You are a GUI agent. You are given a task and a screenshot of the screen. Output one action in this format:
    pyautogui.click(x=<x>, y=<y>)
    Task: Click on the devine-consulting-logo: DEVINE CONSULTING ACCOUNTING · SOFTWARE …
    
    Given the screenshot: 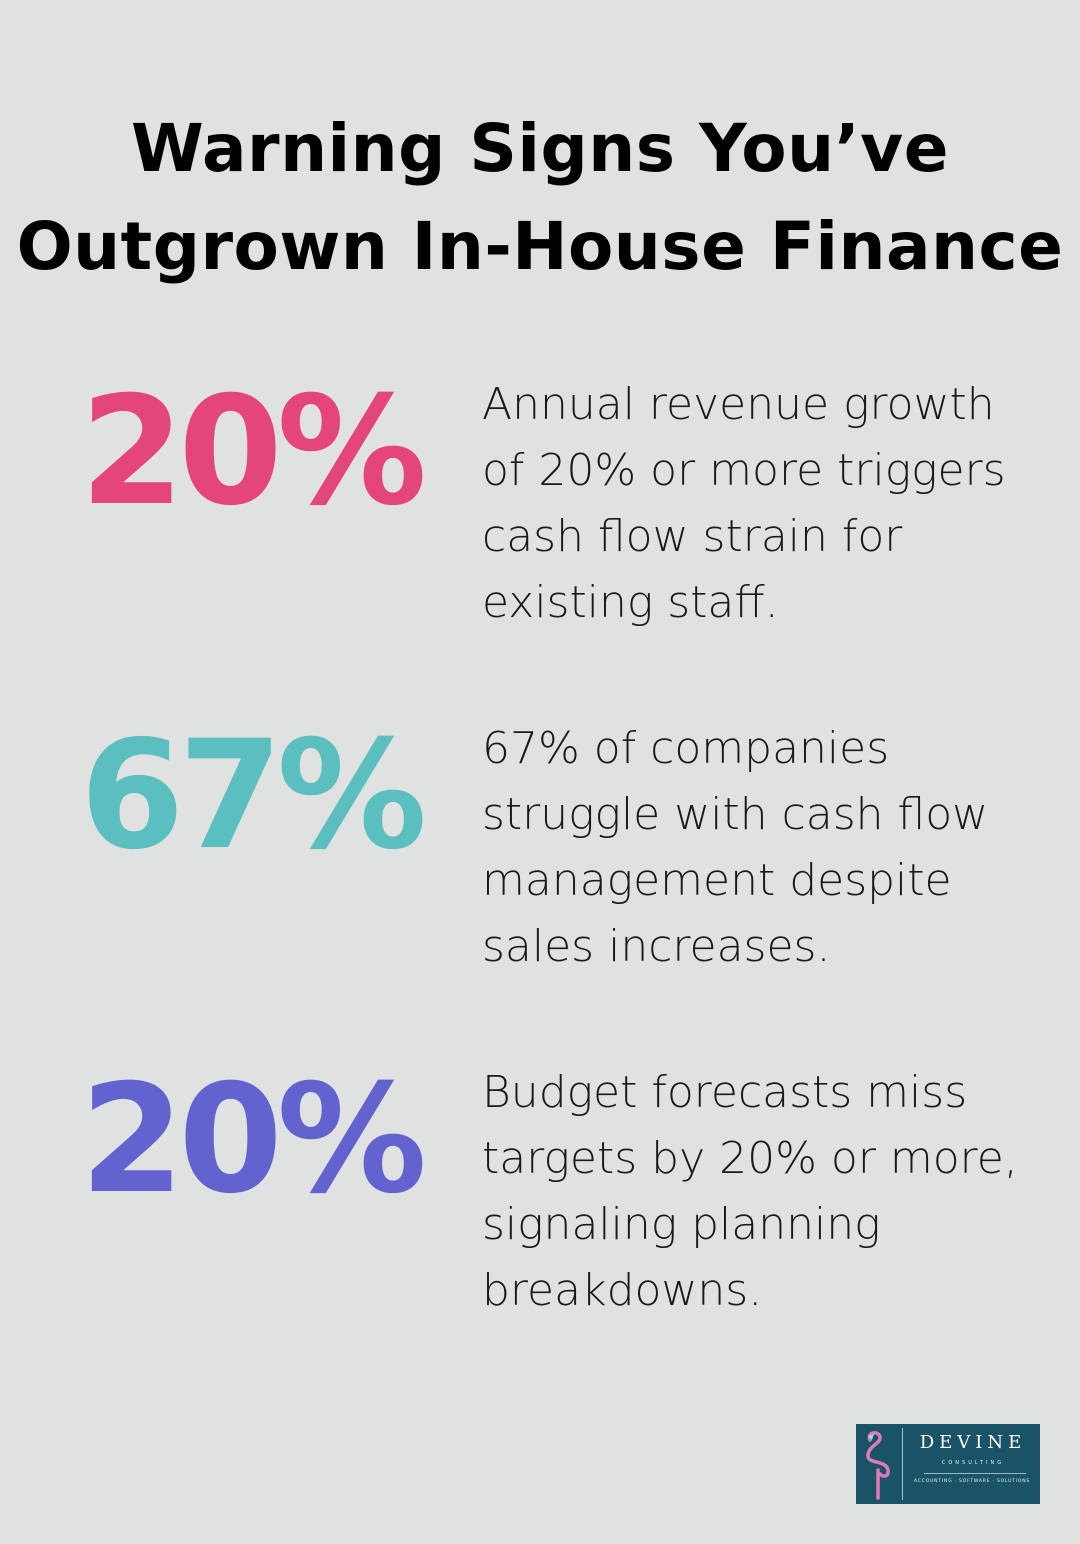 What is the action you would take?
    pyautogui.click(x=948, y=1464)
    